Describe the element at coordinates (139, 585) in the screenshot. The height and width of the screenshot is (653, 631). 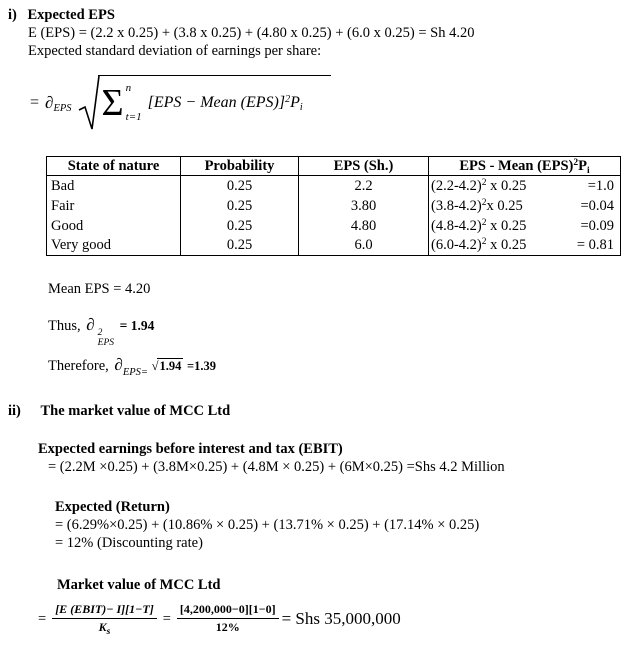
I see `market-value-heading: Market value of MCC Ltd` at that location.